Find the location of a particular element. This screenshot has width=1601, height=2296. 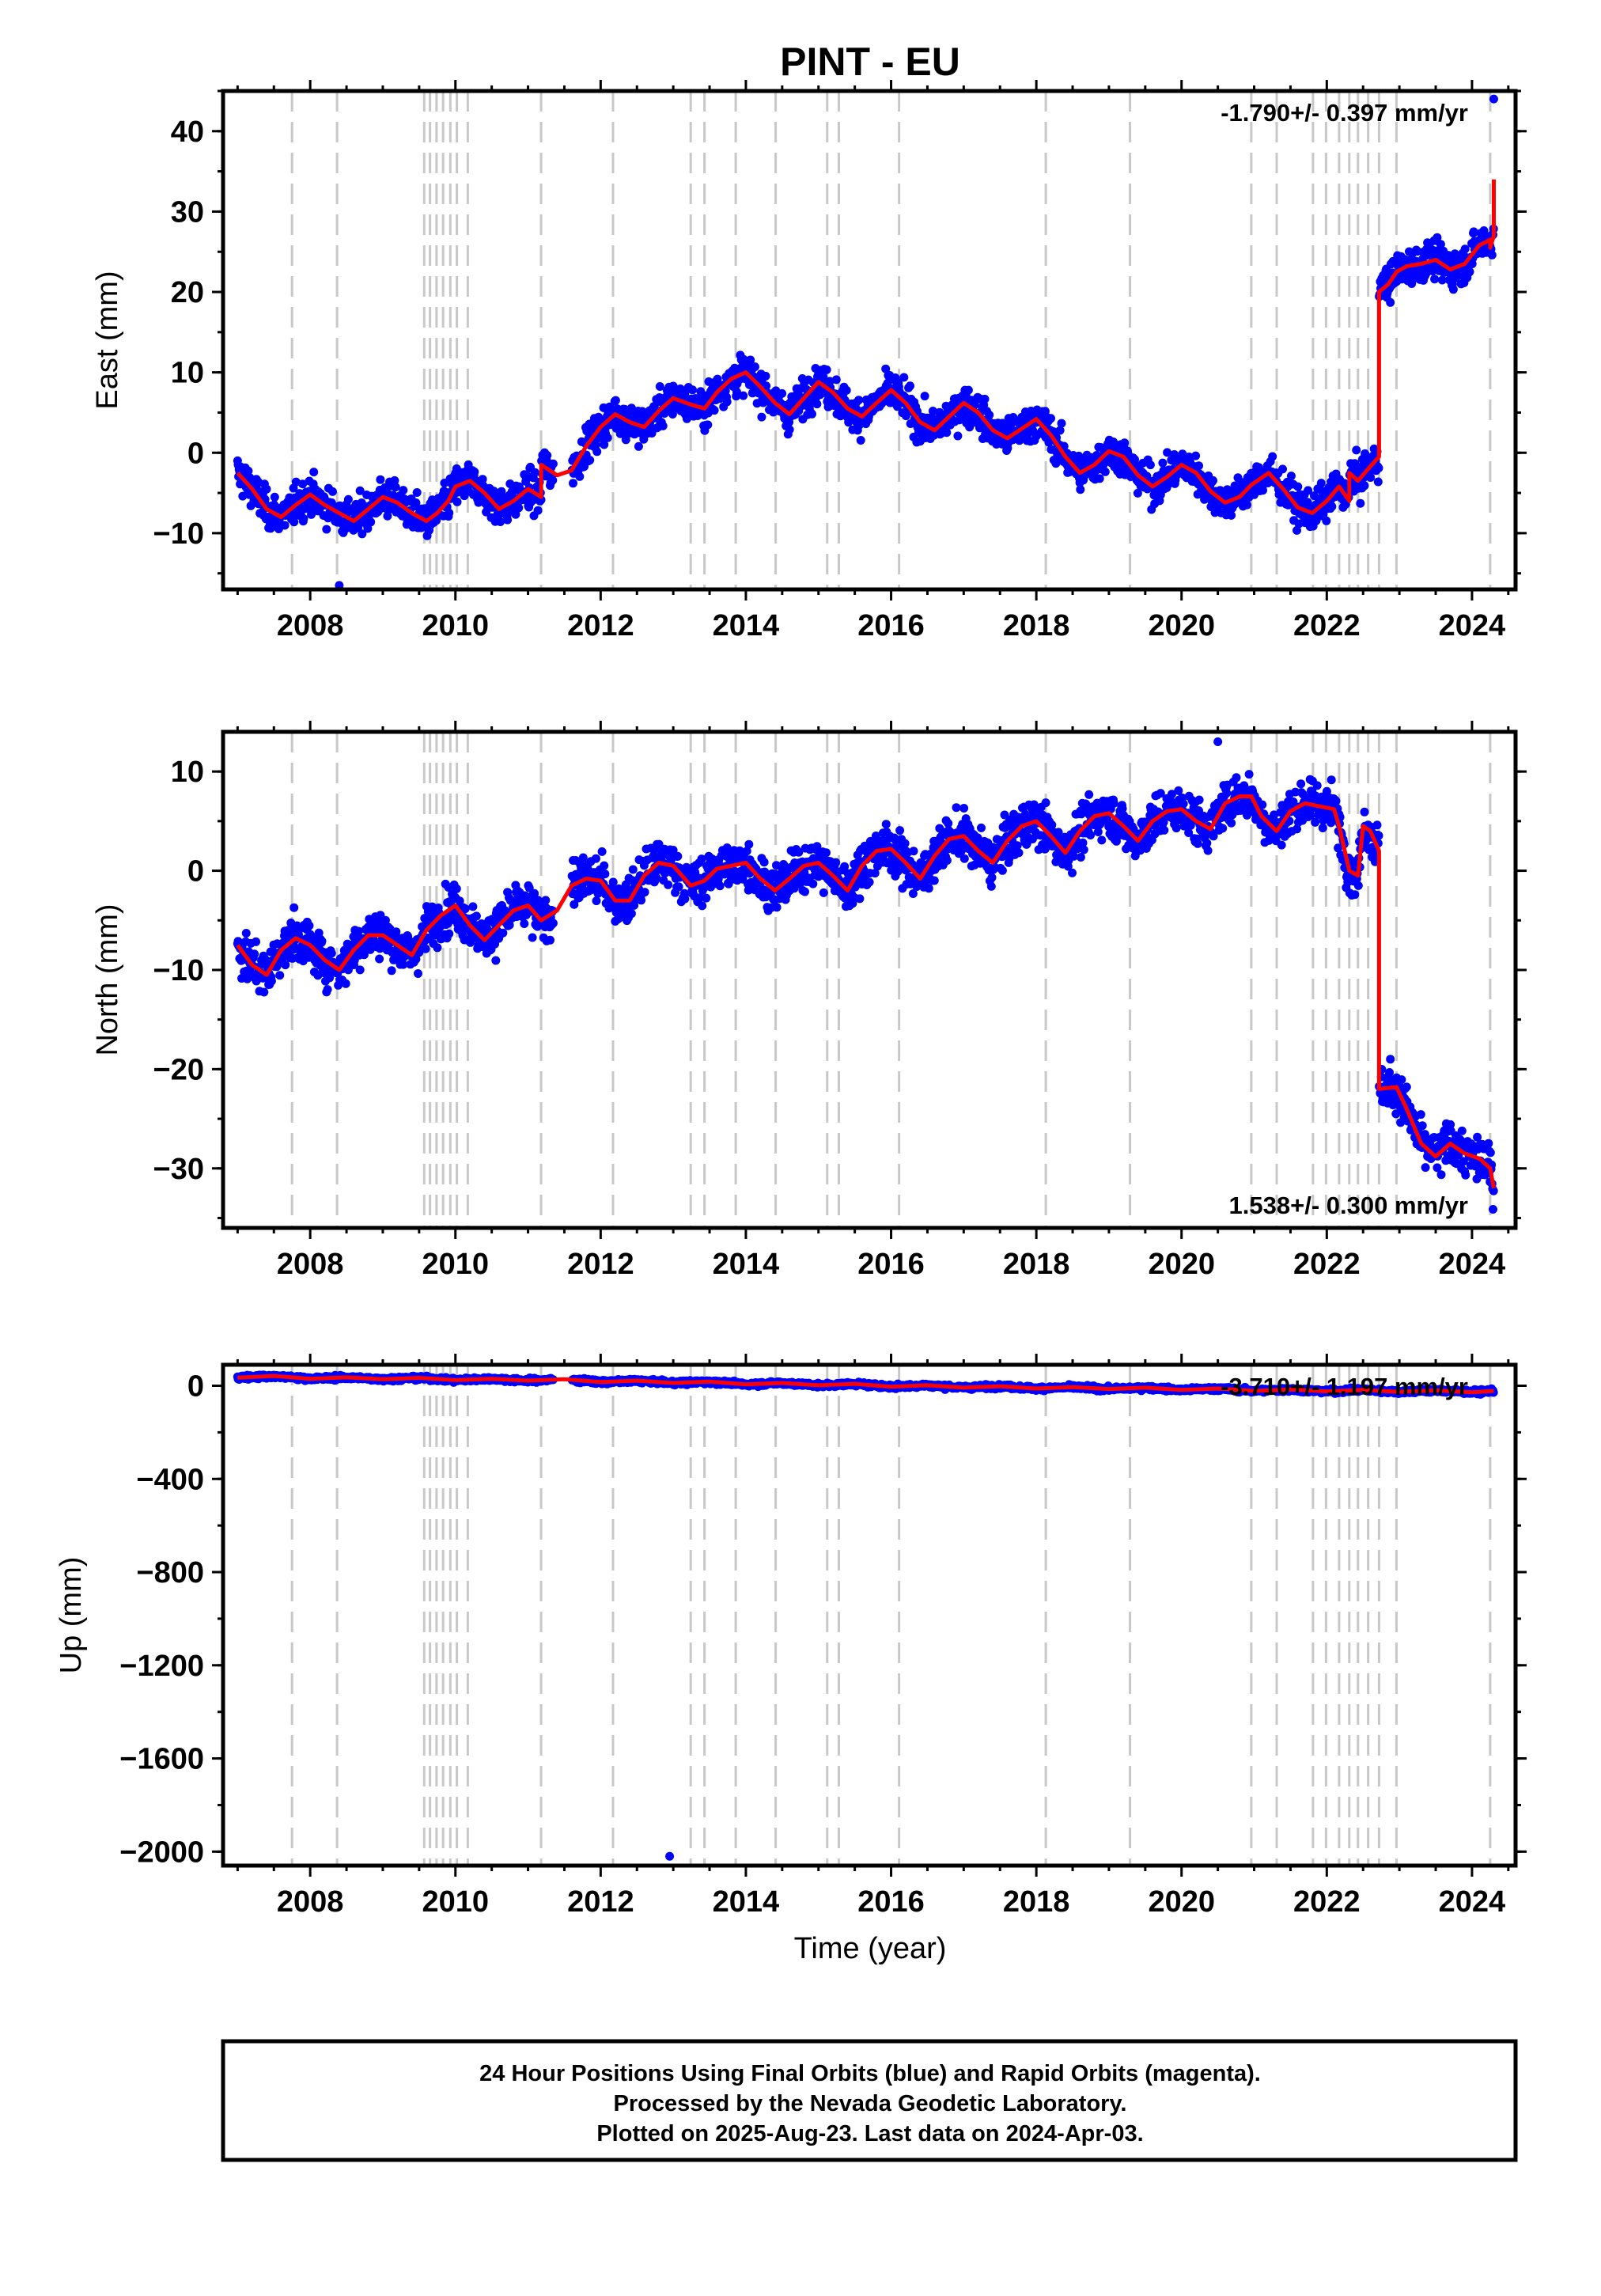

x-tick-label: 2016 is located at coordinates (891, 625).